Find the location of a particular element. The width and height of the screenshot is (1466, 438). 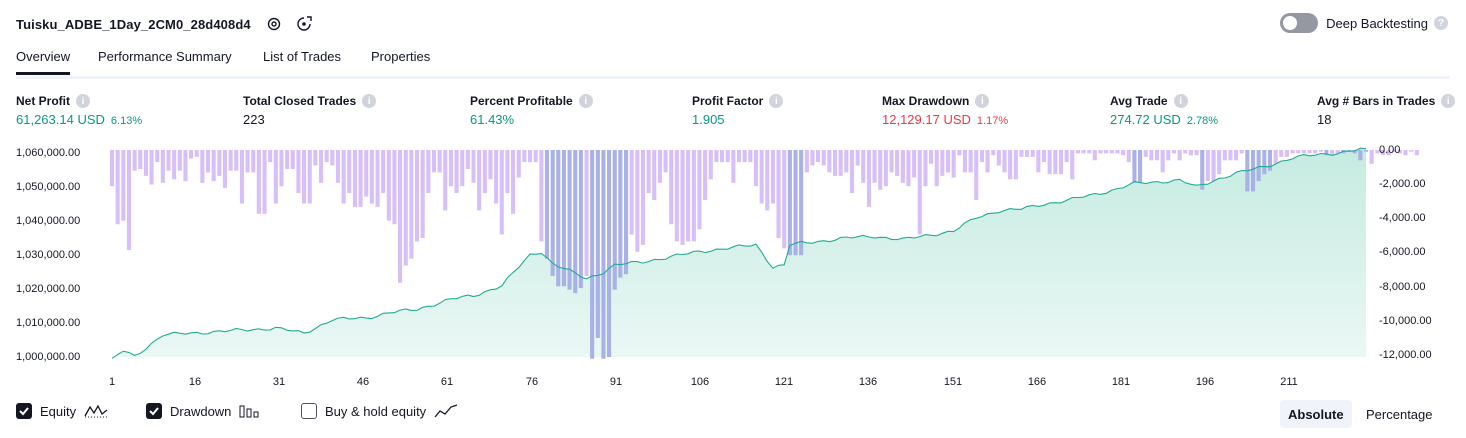

tab-list-of-trades: List of Trades is located at coordinates (302, 56).